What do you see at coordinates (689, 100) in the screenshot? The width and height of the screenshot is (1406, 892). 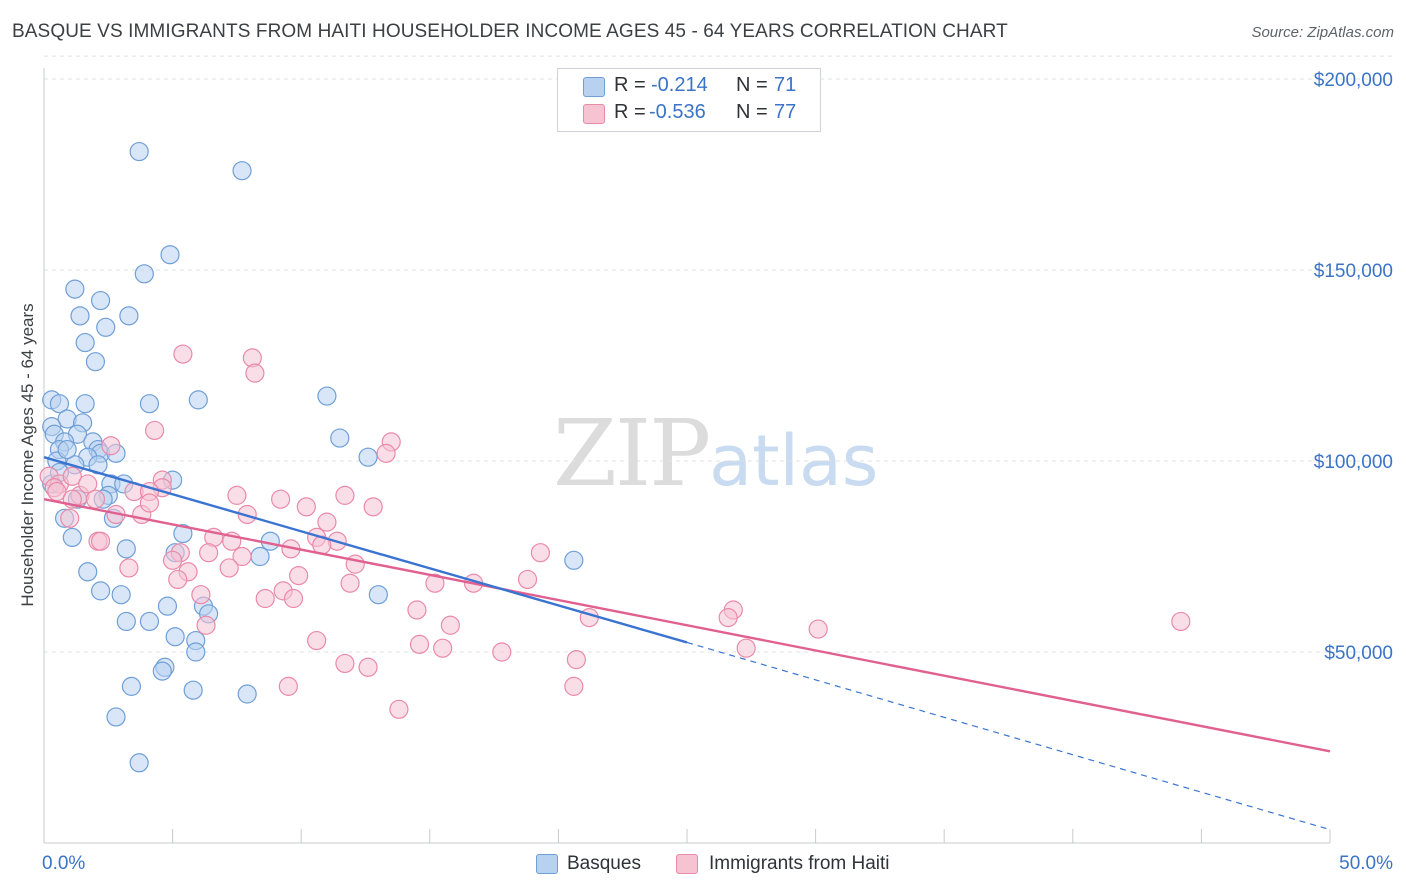 I see `correlation-legend: R = -0.214 N = 71 R = -0.536 N = 77` at bounding box center [689, 100].